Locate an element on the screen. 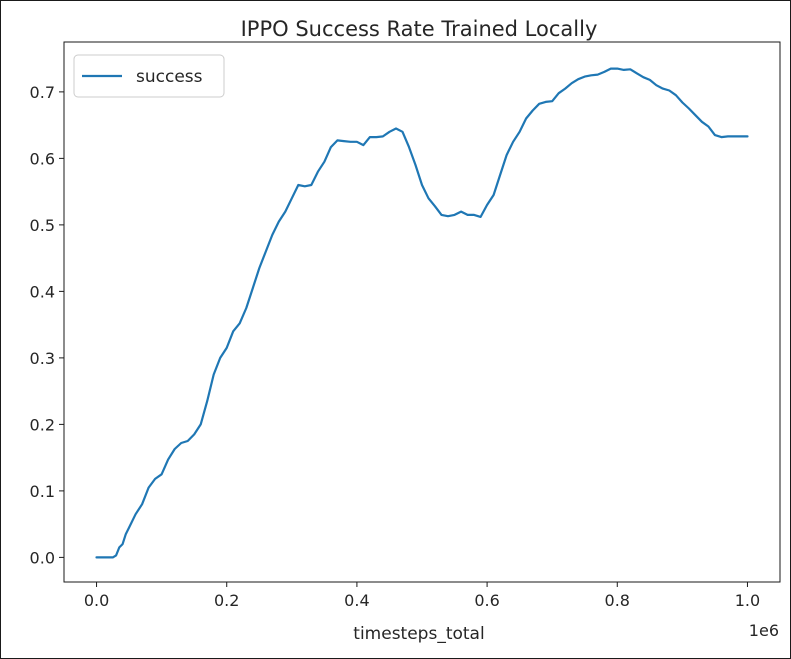 Image resolution: width=791 pixels, height=659 pixels. x-axis-offset-text: 1e6 is located at coordinates (764, 630).